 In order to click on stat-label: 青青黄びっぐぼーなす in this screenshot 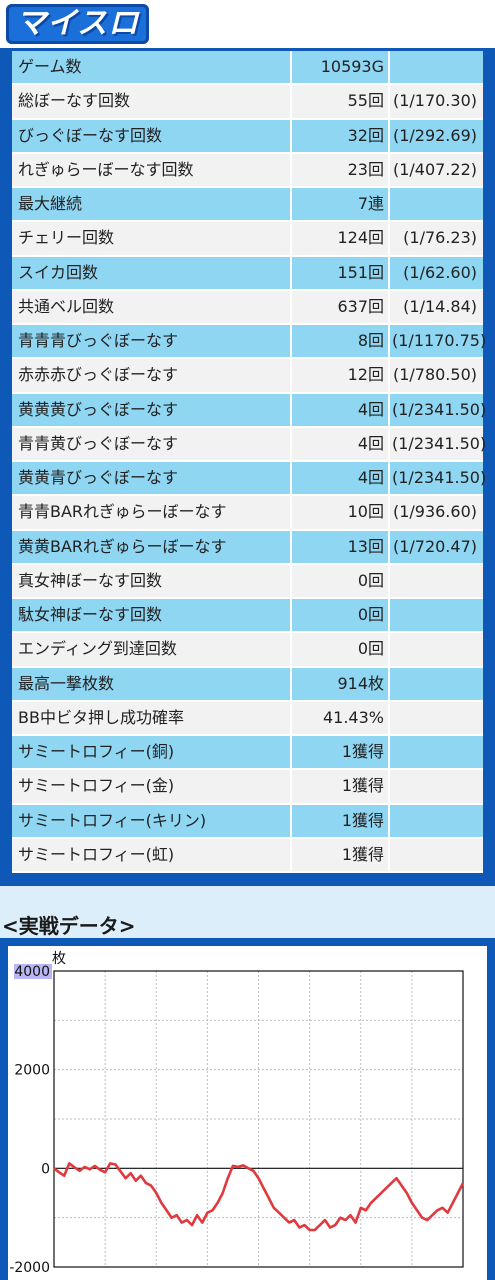, I will do `click(152, 443)`.